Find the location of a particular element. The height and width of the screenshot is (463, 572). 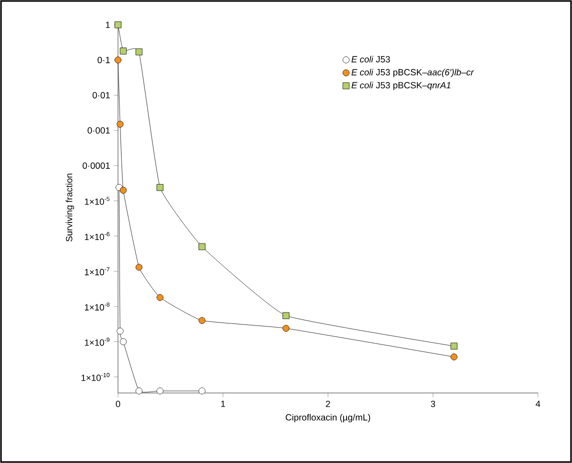

y-tick-label: 1×10$^{-8}$ is located at coordinates (97, 306).